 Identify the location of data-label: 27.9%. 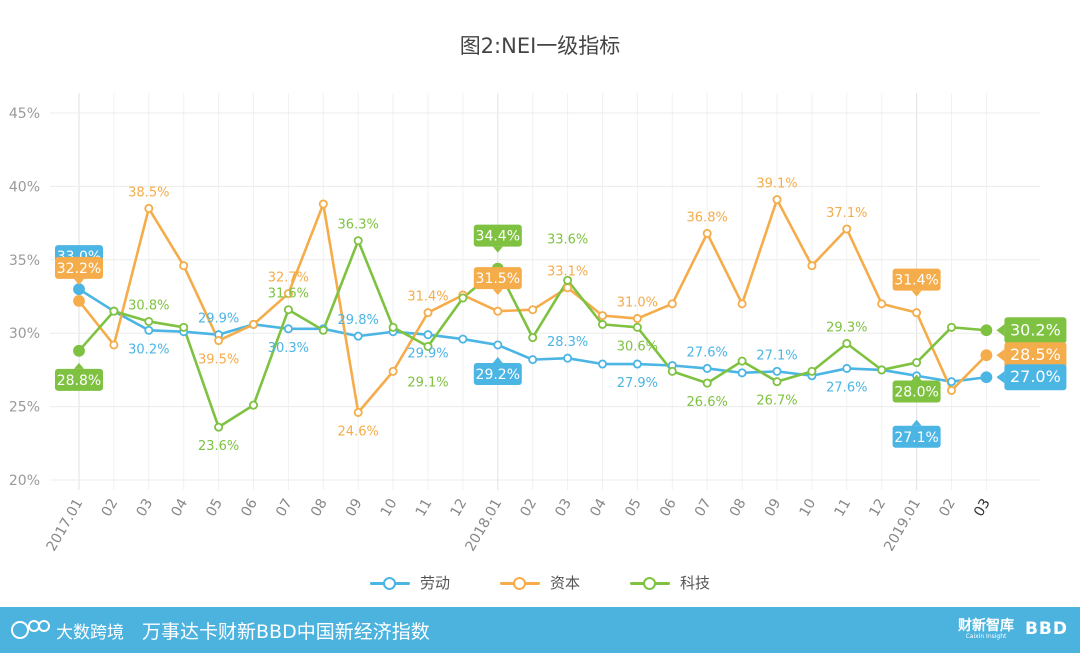
(637, 383).